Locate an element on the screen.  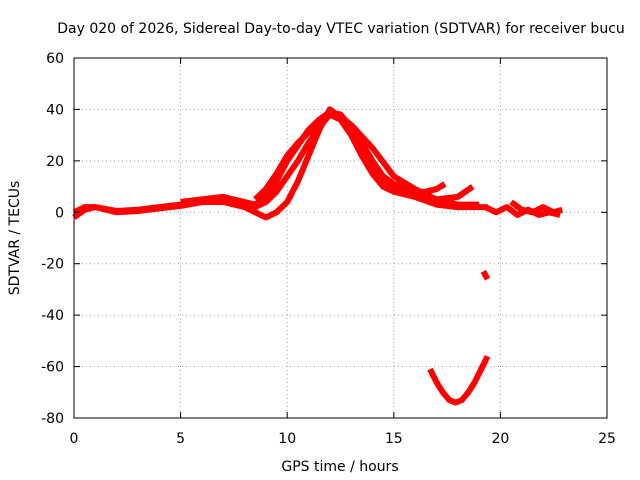
x-tick-label: 25 is located at coordinates (607, 439).